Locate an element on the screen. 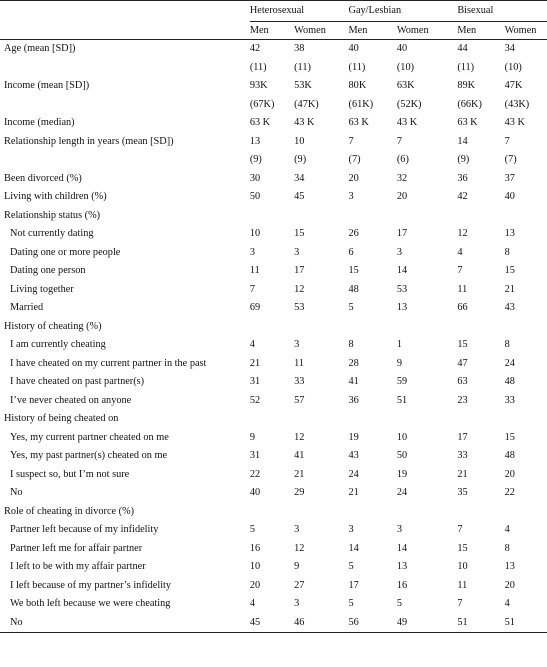 The width and height of the screenshot is (547, 667). table-row: (11) (11) (11) (10) (11) (10) is located at coordinates (273, 68).